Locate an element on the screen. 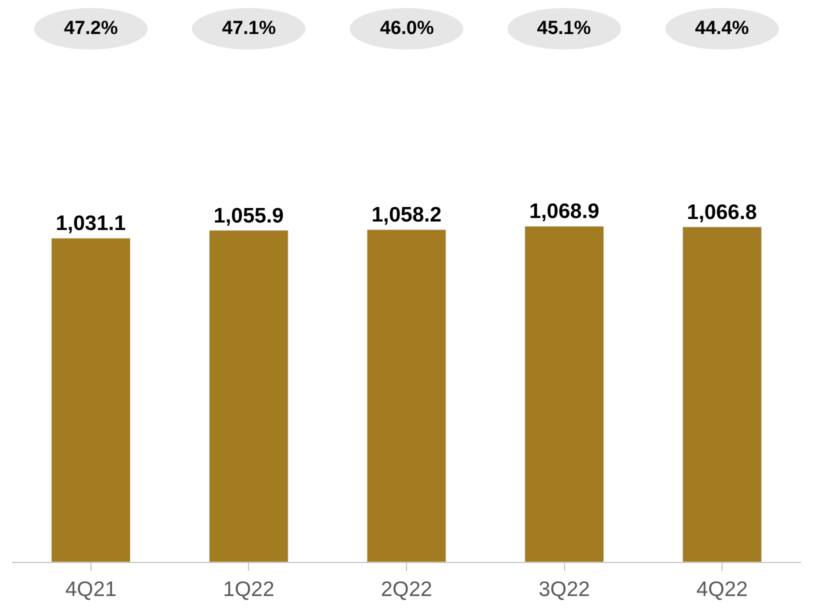 This screenshot has height=609, width=813. x-tick-label: 4Q22 is located at coordinates (722, 590).